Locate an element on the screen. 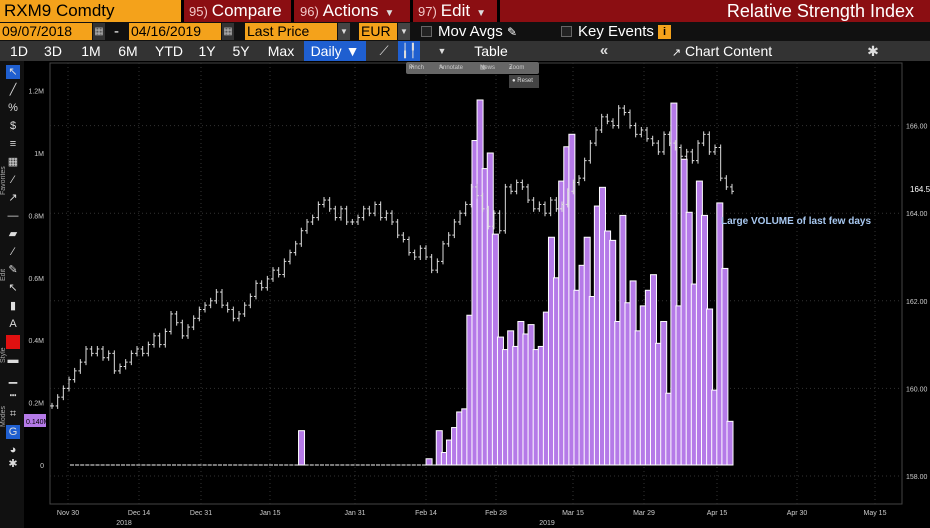  volume-tick-label: 0.6M is located at coordinates (36, 279).